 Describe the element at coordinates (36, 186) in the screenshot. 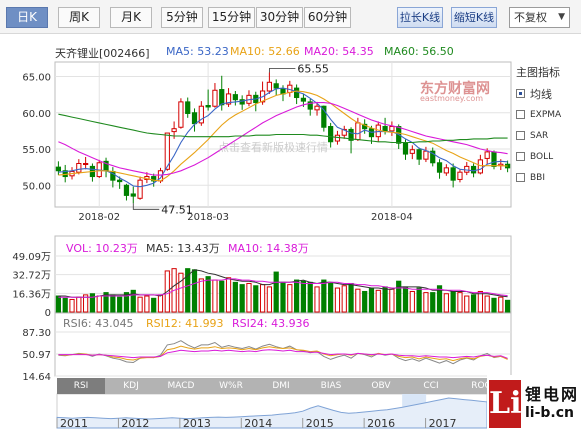

I see `y-tick-label: 50.00` at that location.